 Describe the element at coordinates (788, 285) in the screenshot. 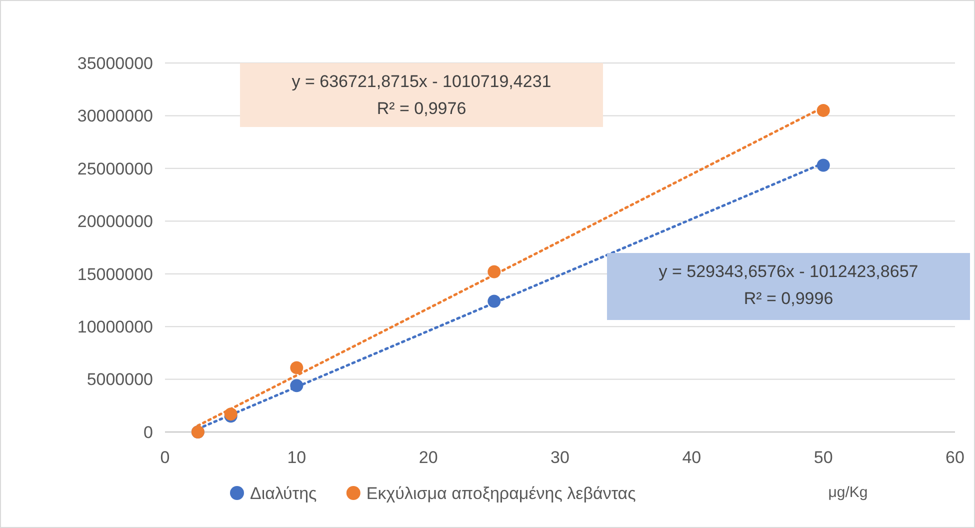

I see `annotation: y = 529343,6576x - 1012423,8657 R² = 0,9996` at that location.